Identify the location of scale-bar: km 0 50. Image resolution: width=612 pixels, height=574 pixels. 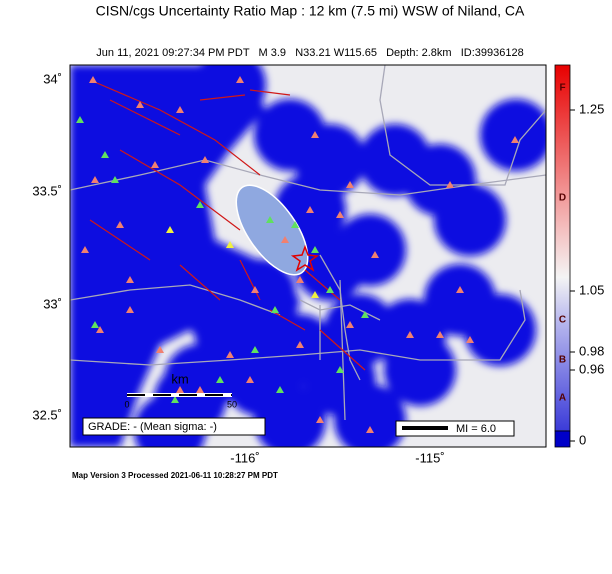
(180, 390).